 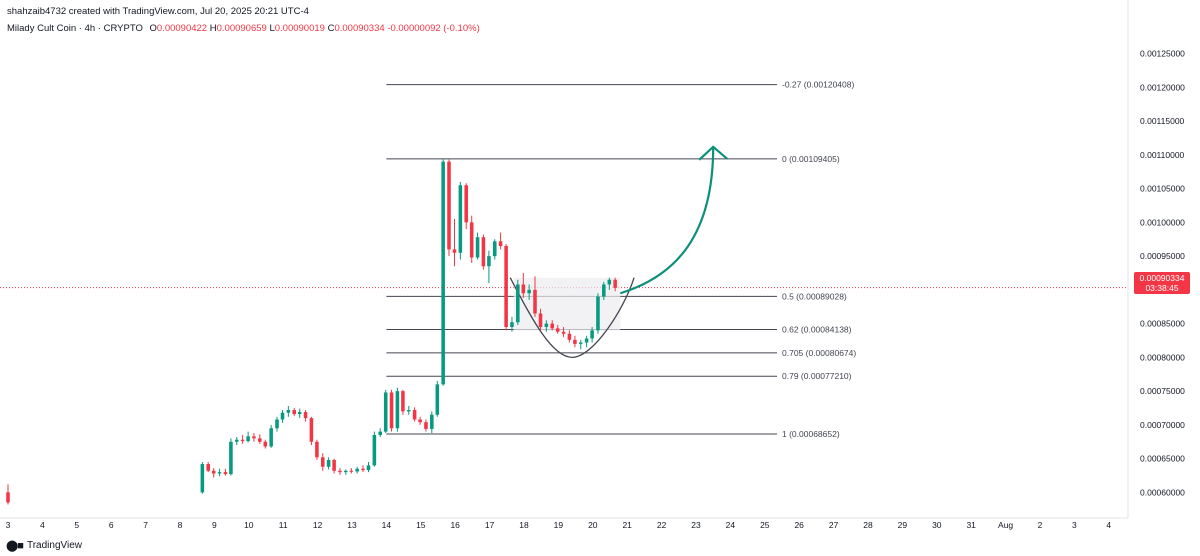 What do you see at coordinates (1162, 87) in the screenshot?
I see `price-tick-label: 0.00120000` at bounding box center [1162, 87].